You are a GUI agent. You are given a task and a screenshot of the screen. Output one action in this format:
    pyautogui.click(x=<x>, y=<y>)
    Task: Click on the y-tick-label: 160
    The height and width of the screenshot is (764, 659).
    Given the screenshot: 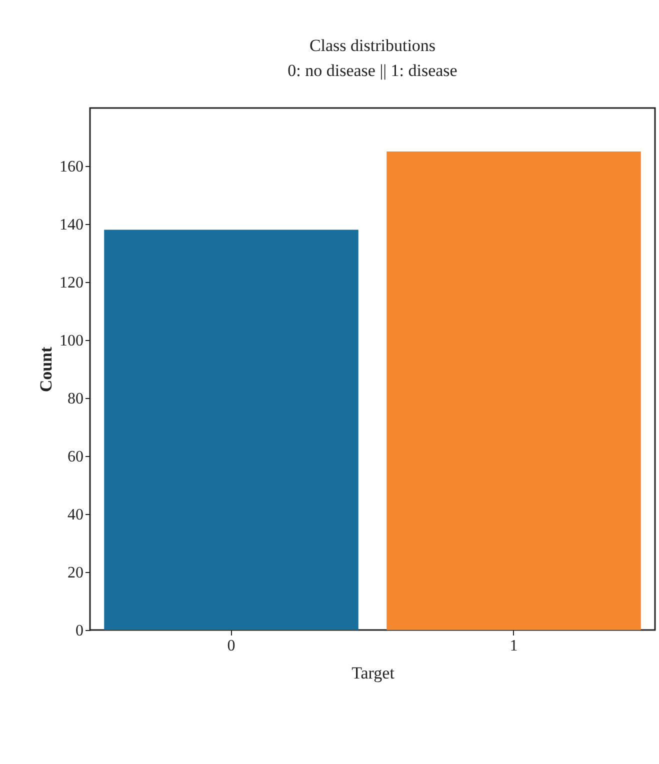 What is the action you would take?
    pyautogui.click(x=72, y=167)
    